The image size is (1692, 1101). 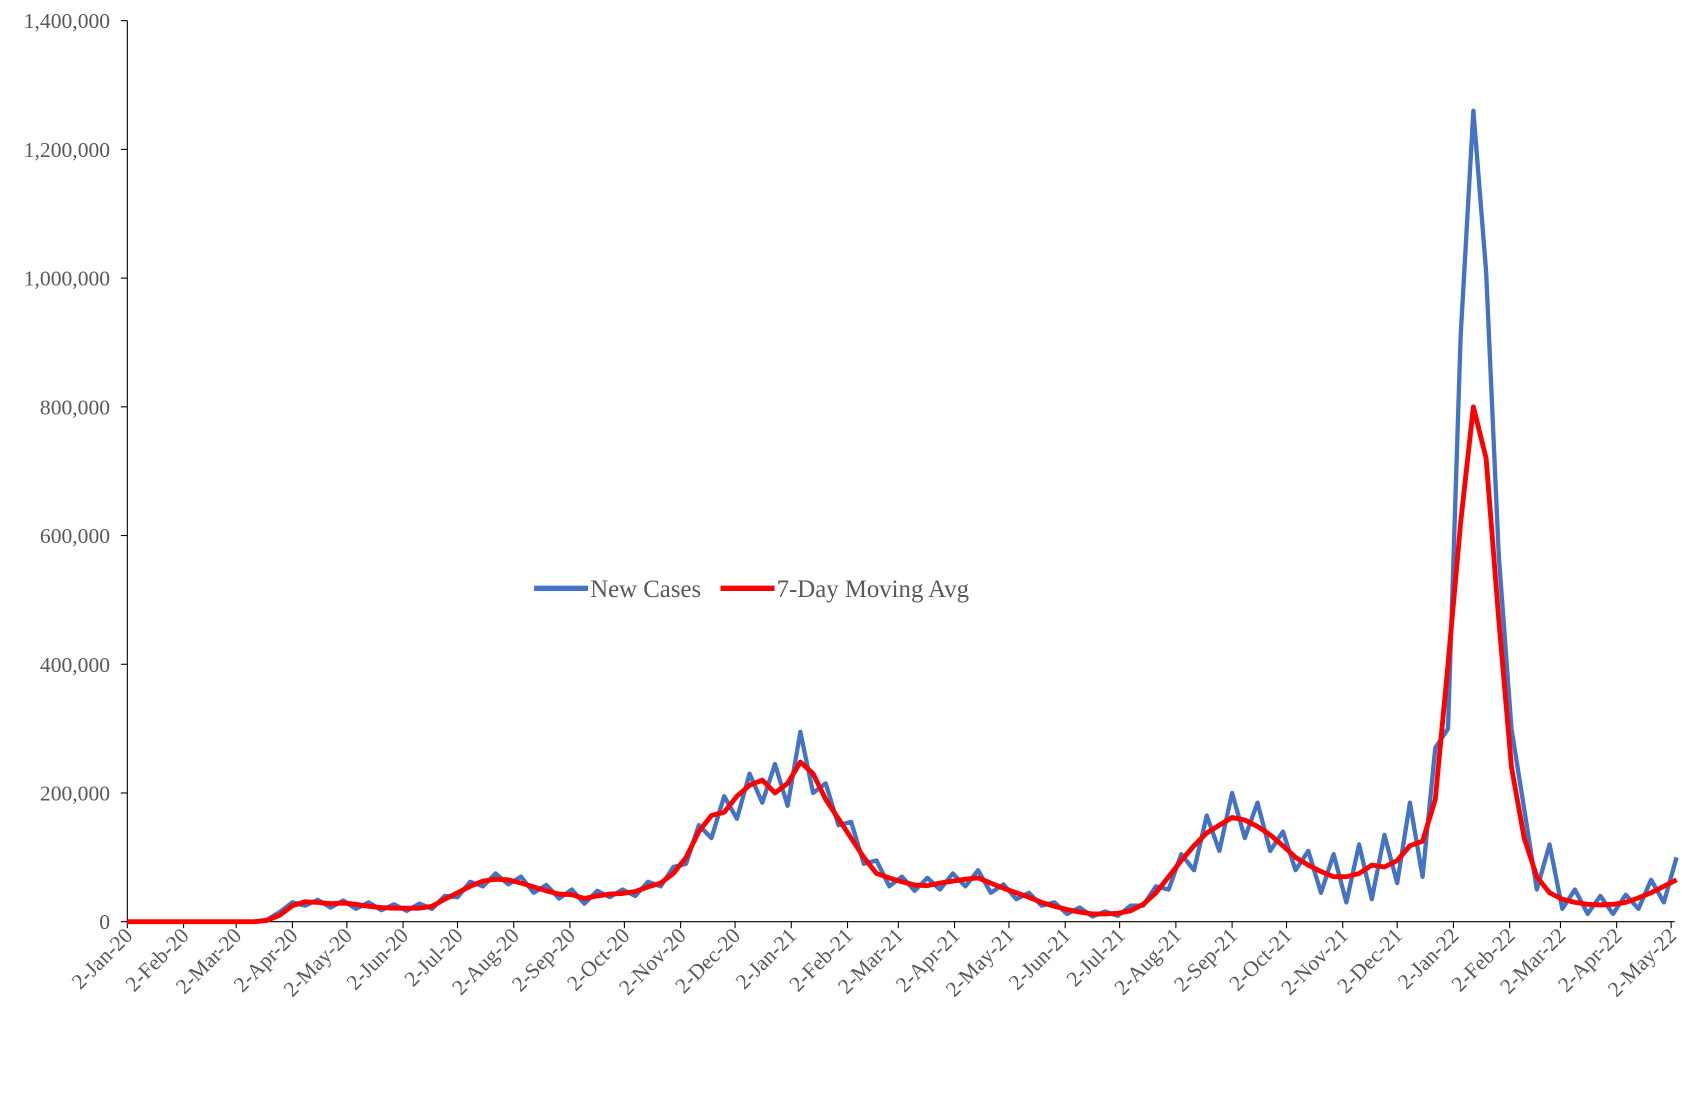 I want to click on y-tick-label: 1,200,000, so click(x=67, y=150).